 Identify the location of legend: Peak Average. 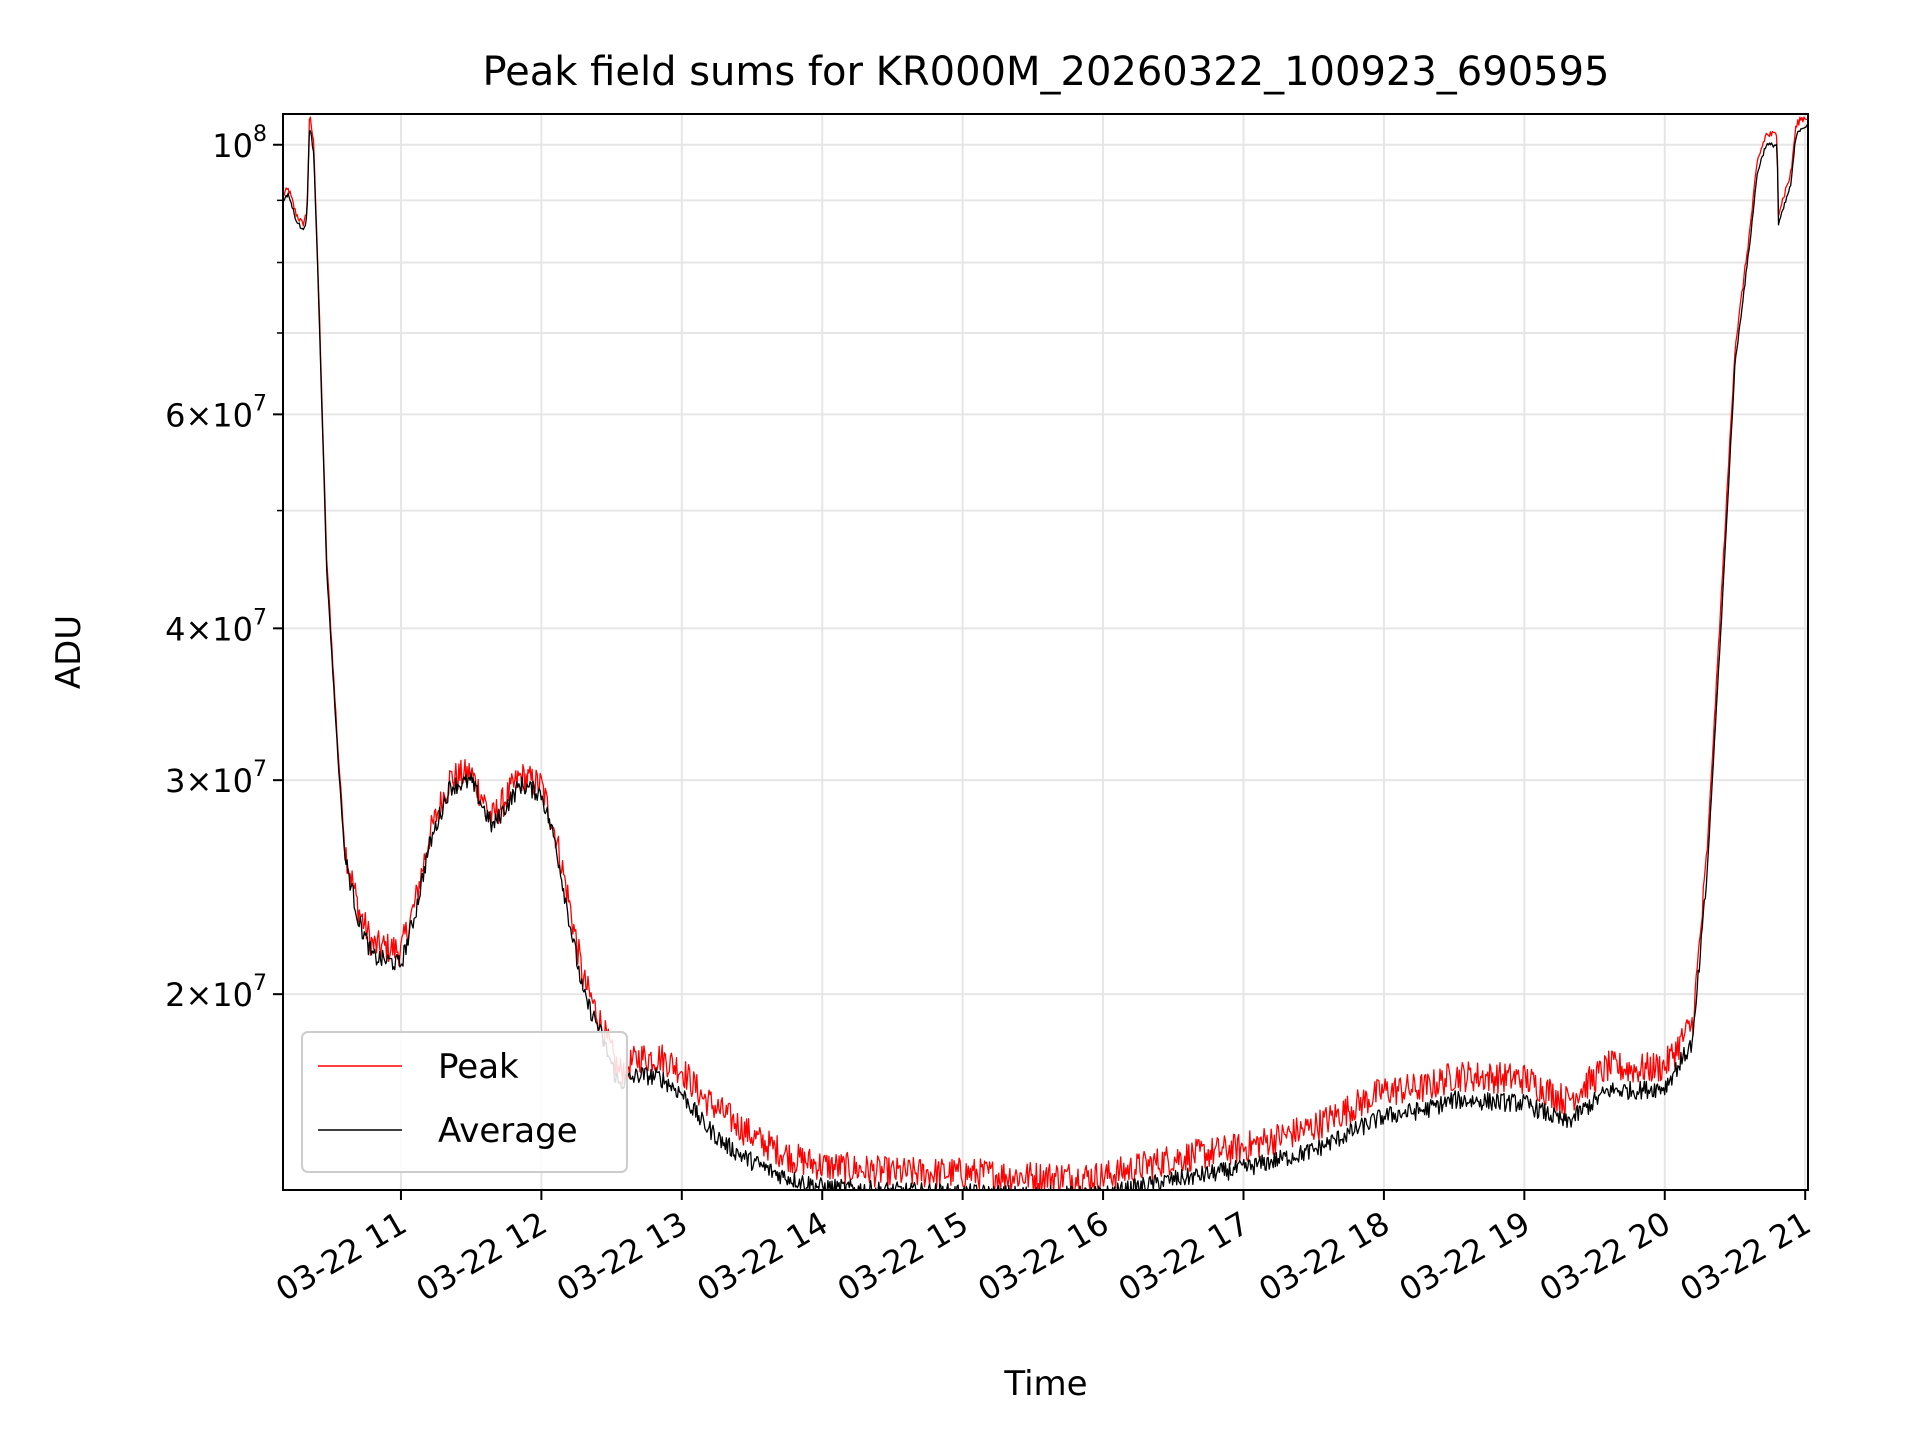
(464, 1102).